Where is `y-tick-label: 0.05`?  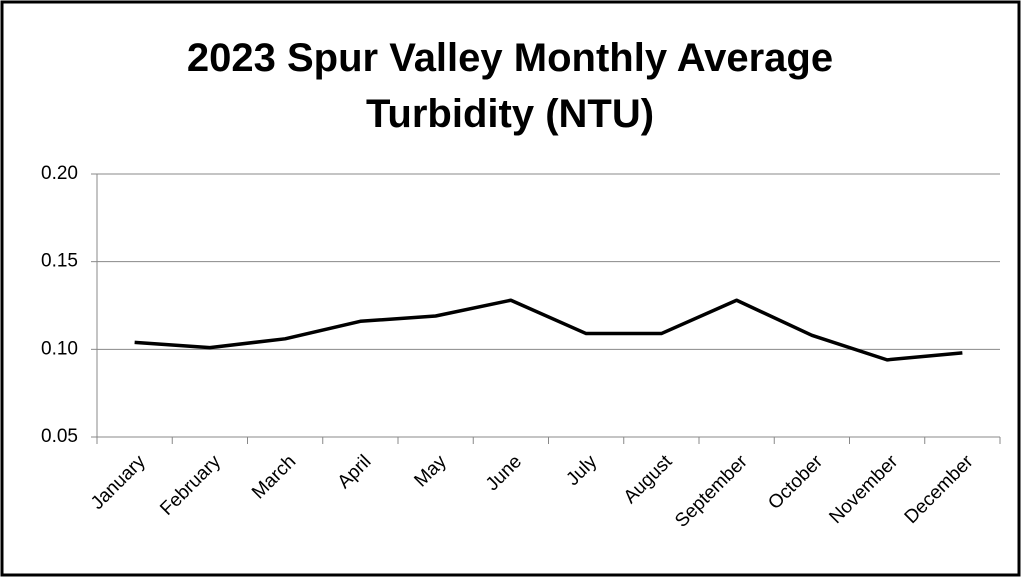
y-tick-label: 0.05 is located at coordinates (59, 436).